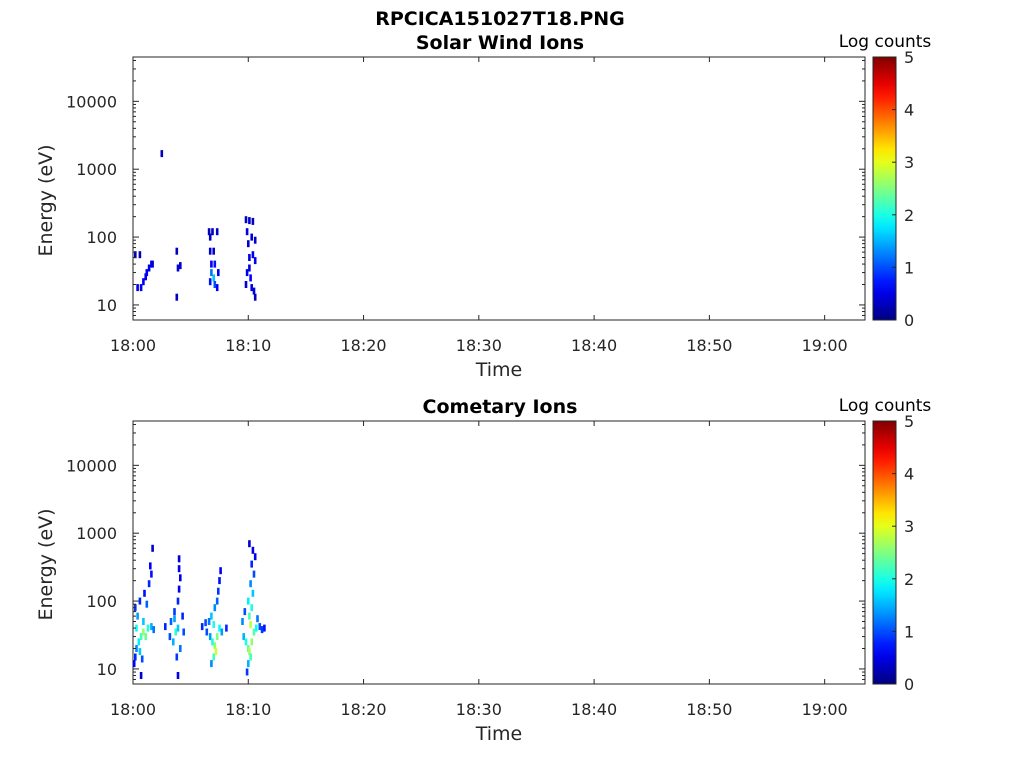  Describe the element at coordinates (594, 709) in the screenshot. I see `x-tick-label: 18:40` at that location.